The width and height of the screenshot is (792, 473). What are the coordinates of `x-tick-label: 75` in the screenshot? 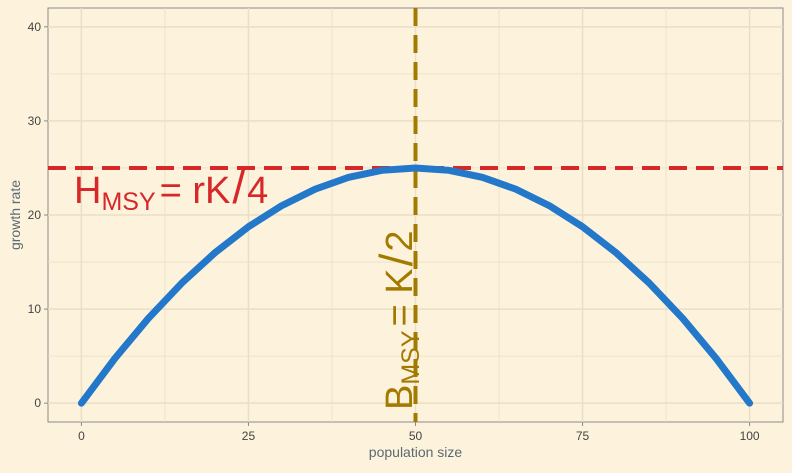 It's located at (583, 436).